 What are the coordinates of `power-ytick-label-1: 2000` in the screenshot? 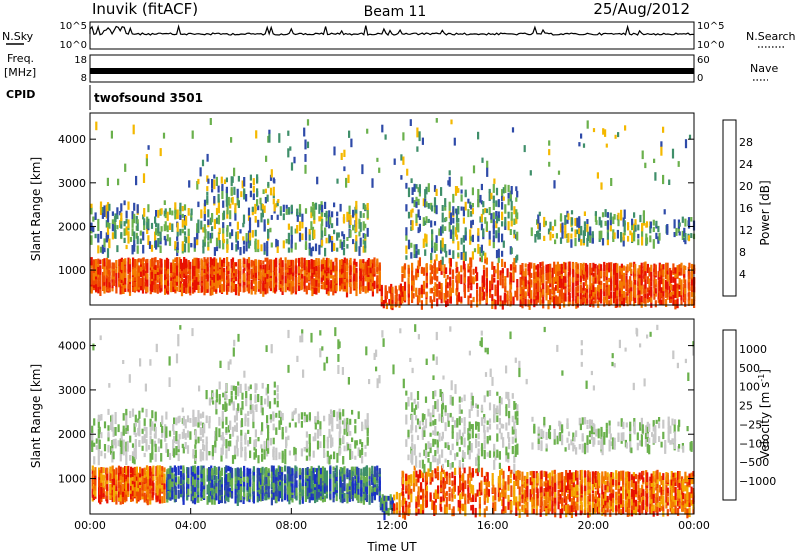 It's located at (72, 226).